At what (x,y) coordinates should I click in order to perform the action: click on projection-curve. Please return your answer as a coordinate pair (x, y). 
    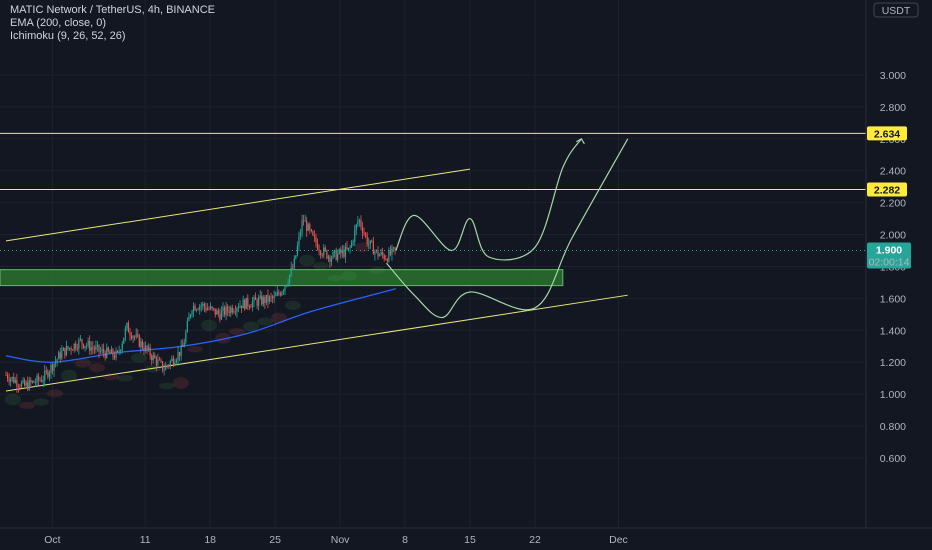
    Looking at the image, I should click on (507, 228).